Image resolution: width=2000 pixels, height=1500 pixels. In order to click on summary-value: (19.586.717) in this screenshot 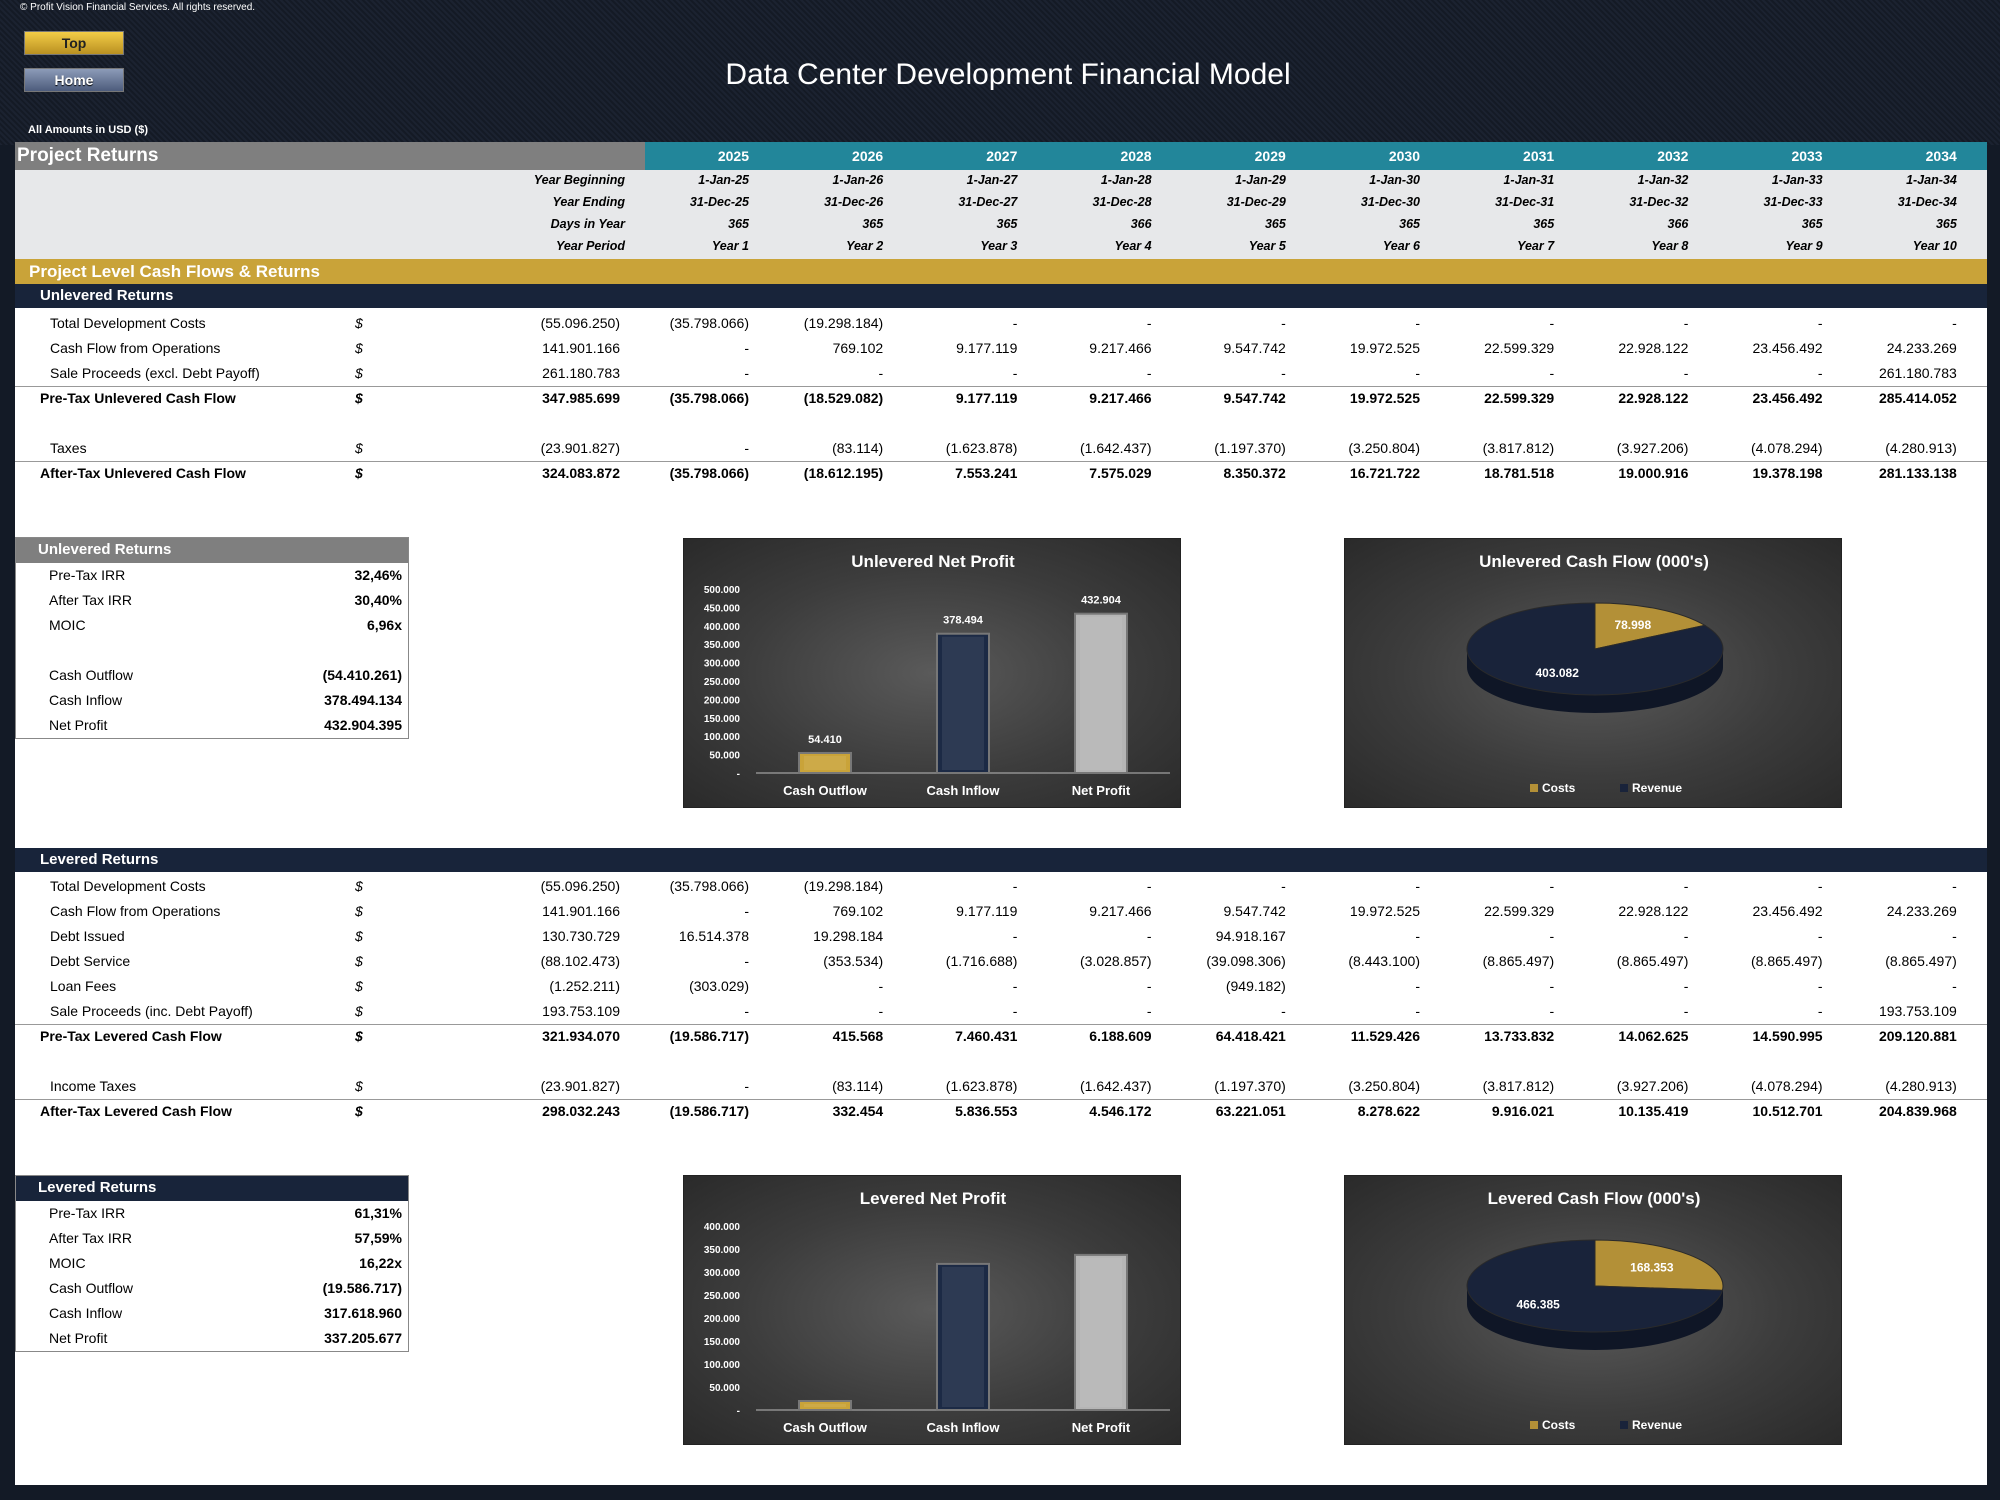, I will do `click(362, 1288)`.